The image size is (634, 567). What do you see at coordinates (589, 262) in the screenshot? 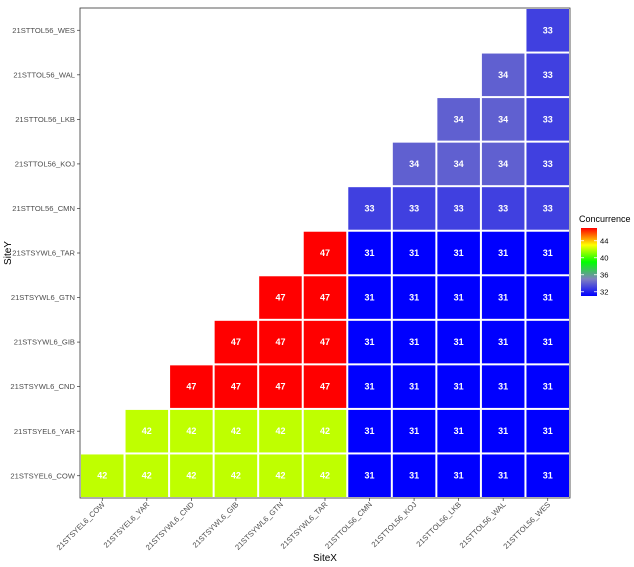
I see `legend-colorbar` at bounding box center [589, 262].